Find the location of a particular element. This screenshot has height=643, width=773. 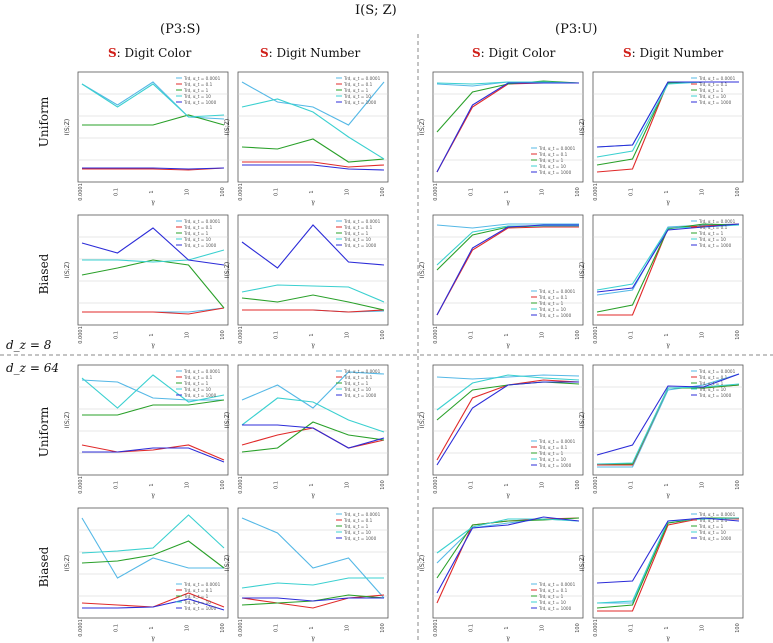

panel-14-xtick: 0.1 is located at coordinates (277, 628).